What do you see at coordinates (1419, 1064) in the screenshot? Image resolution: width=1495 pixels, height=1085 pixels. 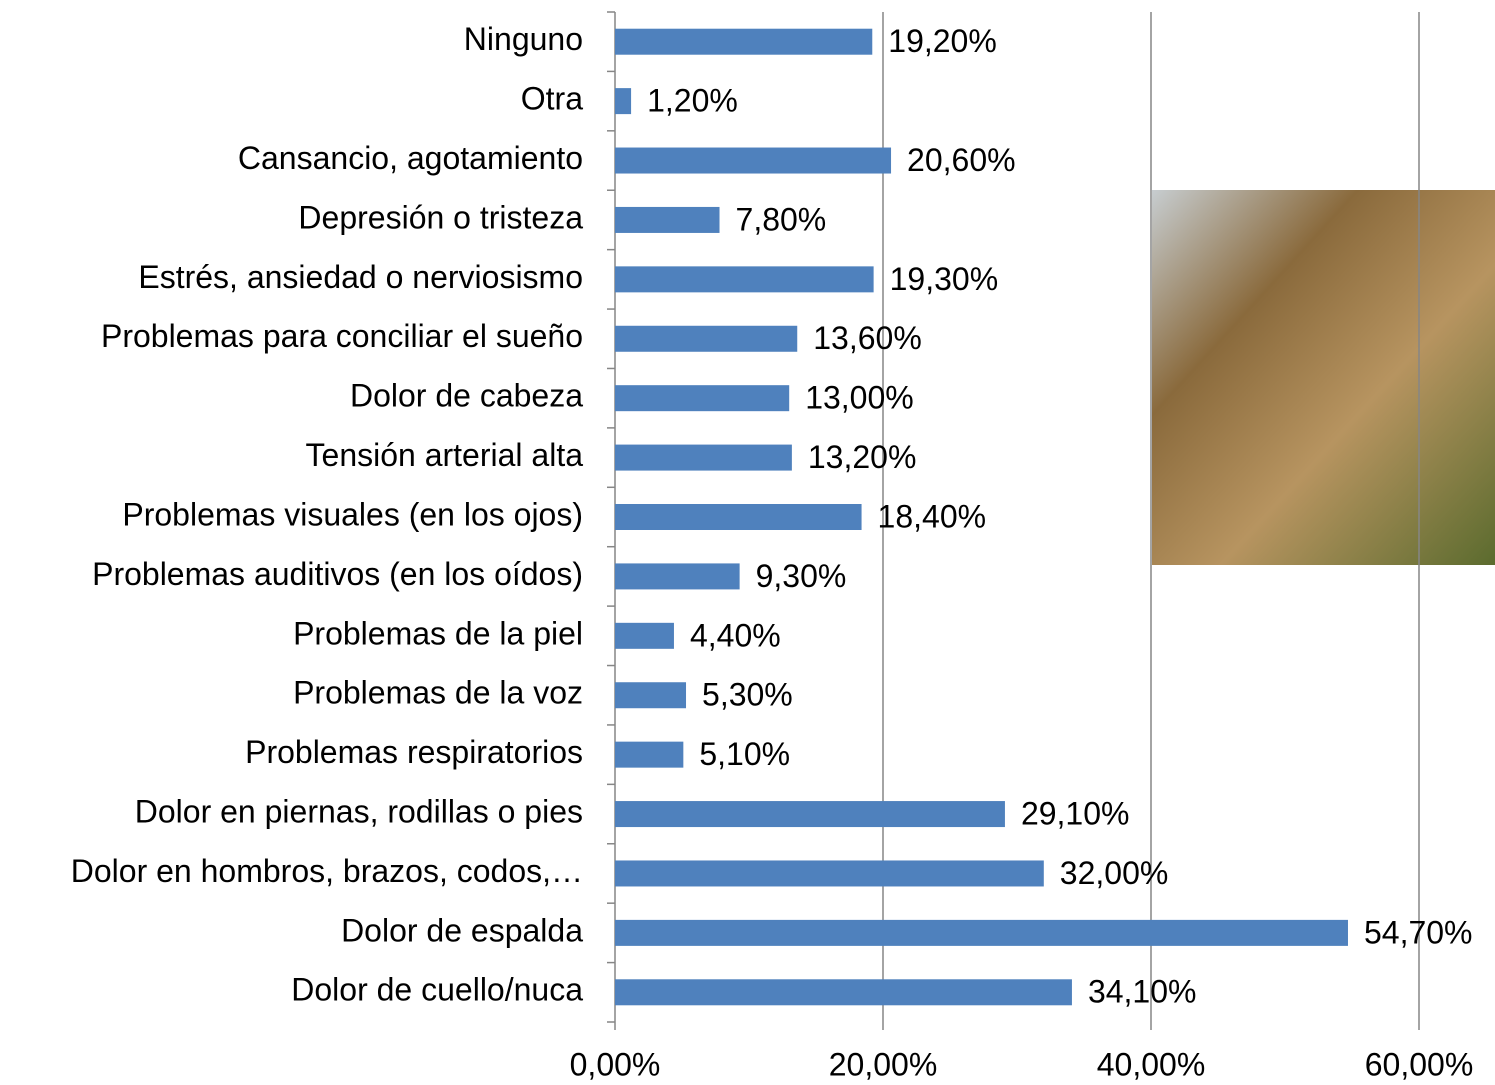 I see `x-tick-label: 60,00%` at bounding box center [1419, 1064].